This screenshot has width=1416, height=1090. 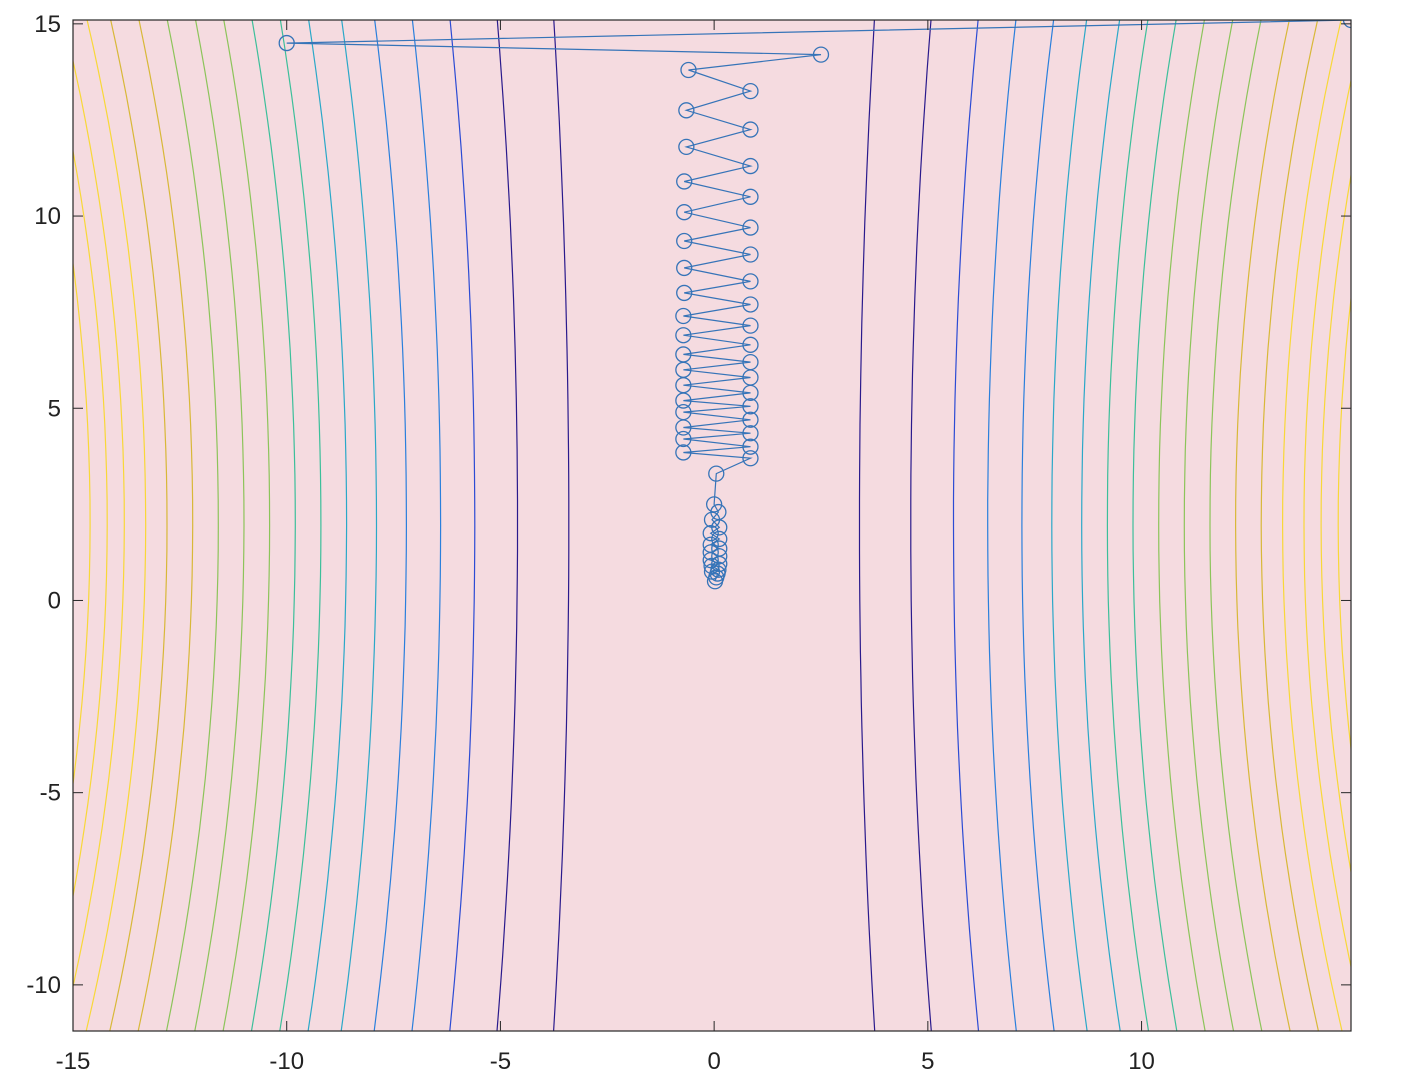 I want to click on x-tick-label: -5, so click(x=500, y=1061).